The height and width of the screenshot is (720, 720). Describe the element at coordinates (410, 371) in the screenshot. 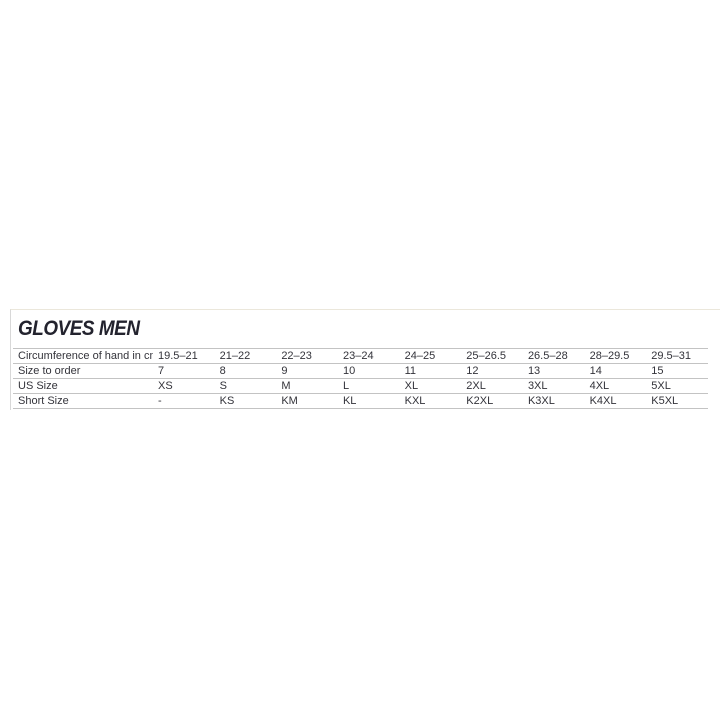

I see `cell-value: 11` at that location.